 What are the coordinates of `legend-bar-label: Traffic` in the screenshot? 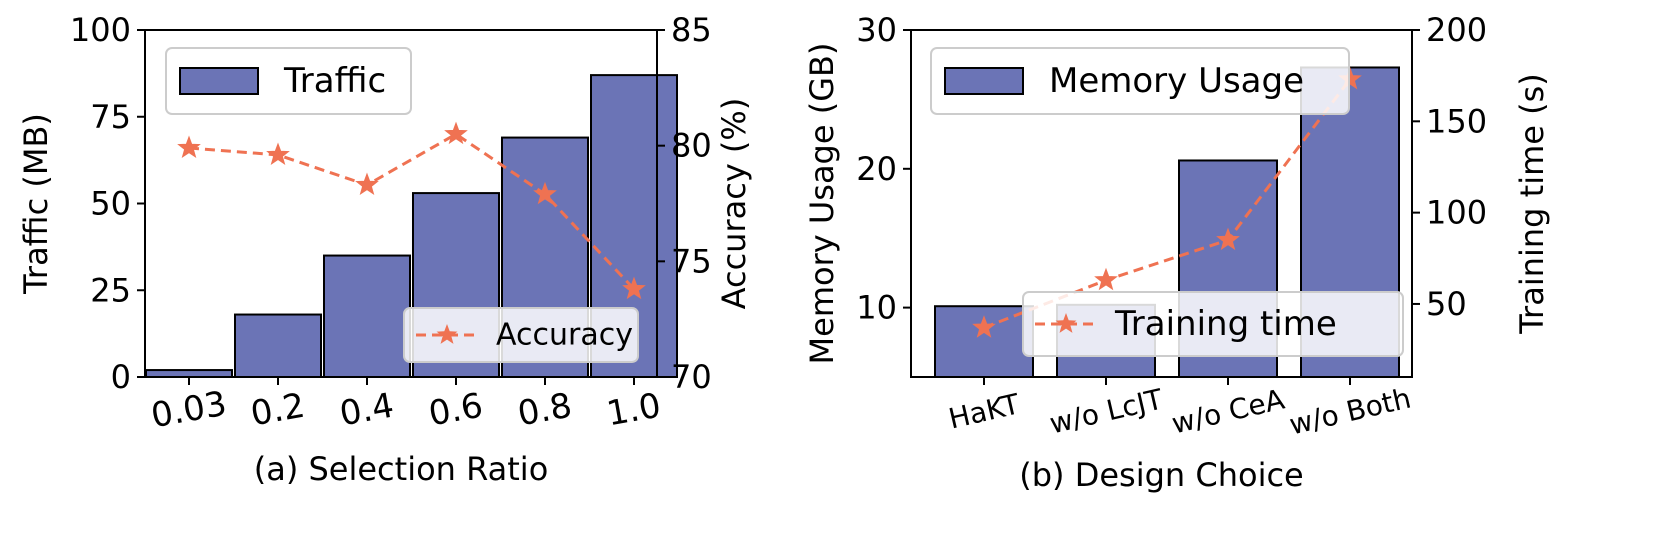 It's located at (334, 81).